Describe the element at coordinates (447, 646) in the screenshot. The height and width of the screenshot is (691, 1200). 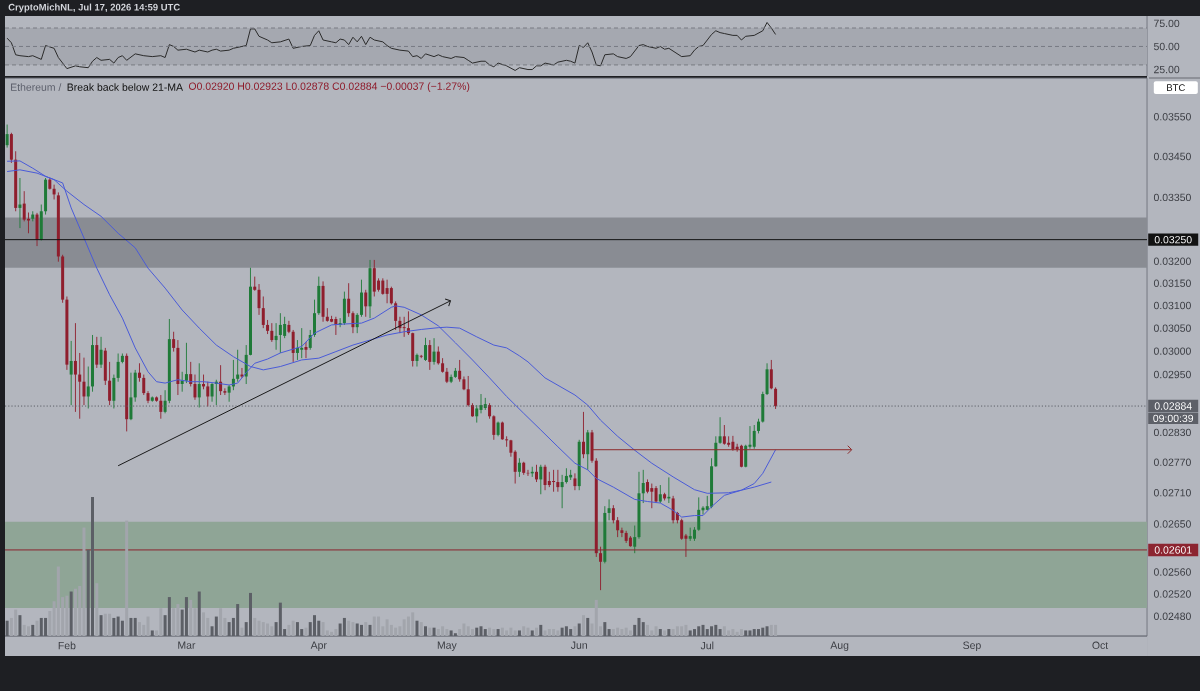
I see `x-tick-label: May` at that location.